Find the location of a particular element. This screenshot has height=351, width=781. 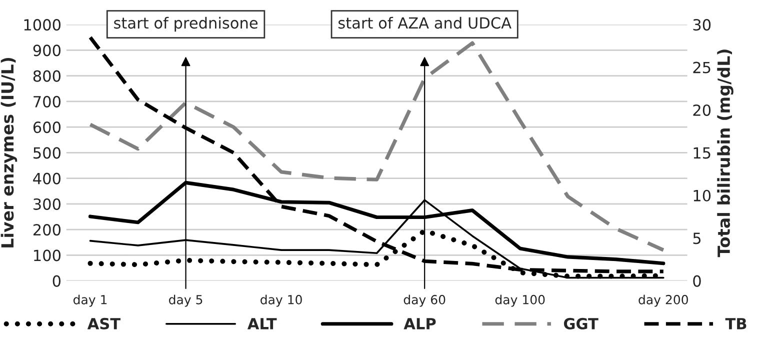

x-tick-label: day 1 is located at coordinates (90, 300).